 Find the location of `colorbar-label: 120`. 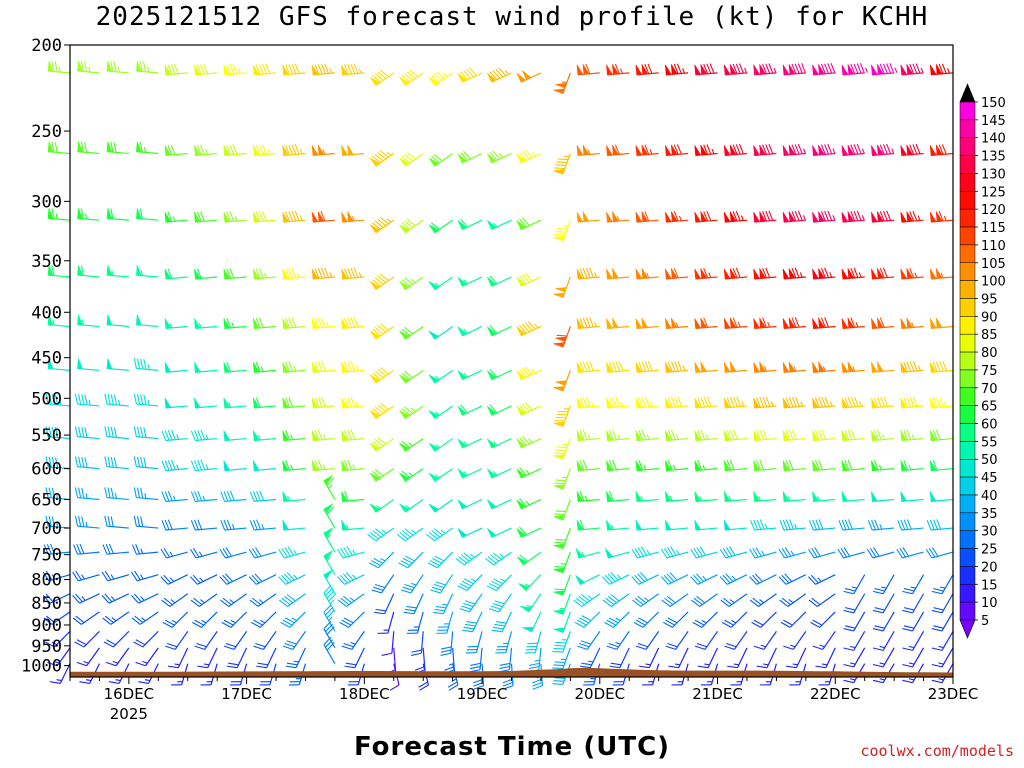

colorbar-label: 120 is located at coordinates (993, 210).